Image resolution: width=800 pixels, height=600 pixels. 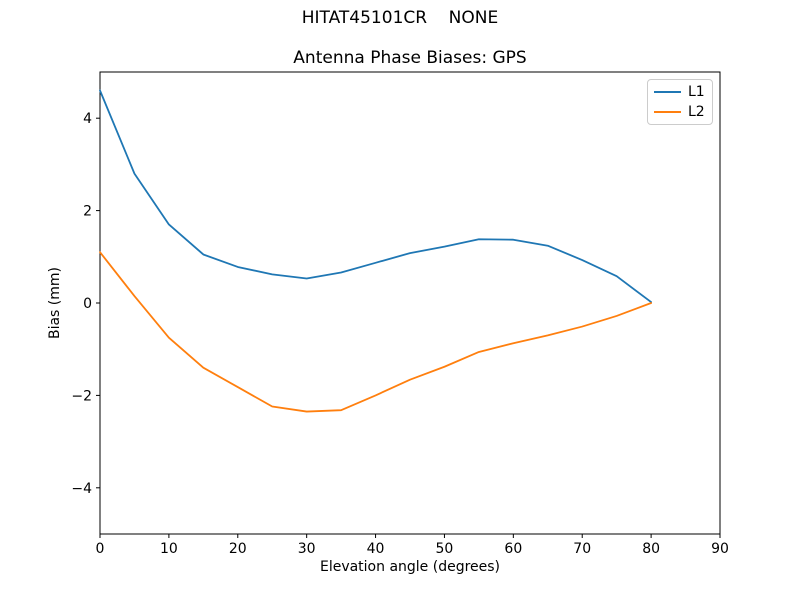 What do you see at coordinates (513, 549) in the screenshot?
I see `x-tick-label: 60` at bounding box center [513, 549].